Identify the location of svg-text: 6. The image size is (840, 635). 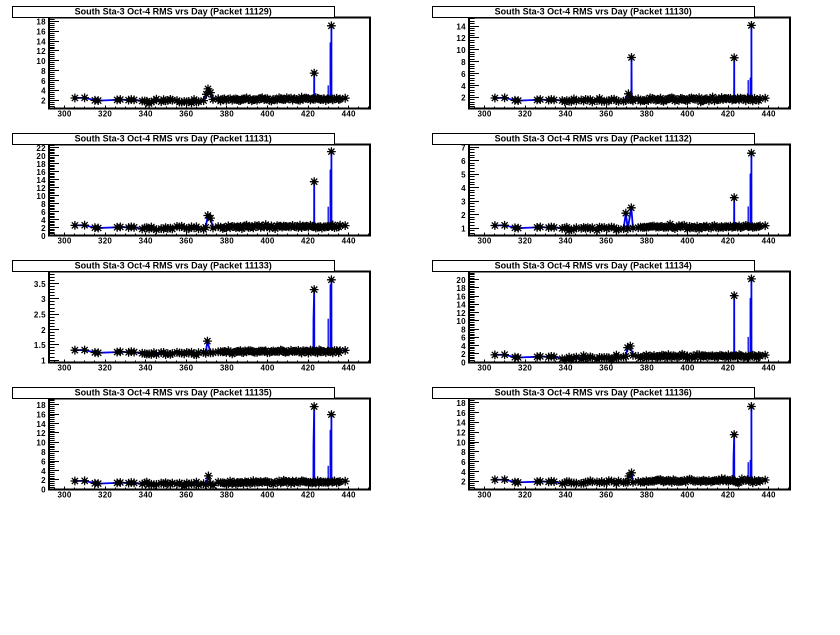
(463, 338).